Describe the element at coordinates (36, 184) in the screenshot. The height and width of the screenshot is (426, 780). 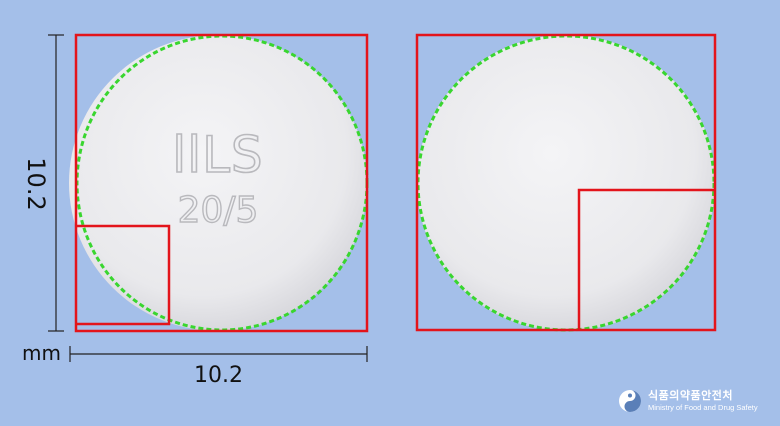
I see `height-dimension-label: 10.2` at that location.